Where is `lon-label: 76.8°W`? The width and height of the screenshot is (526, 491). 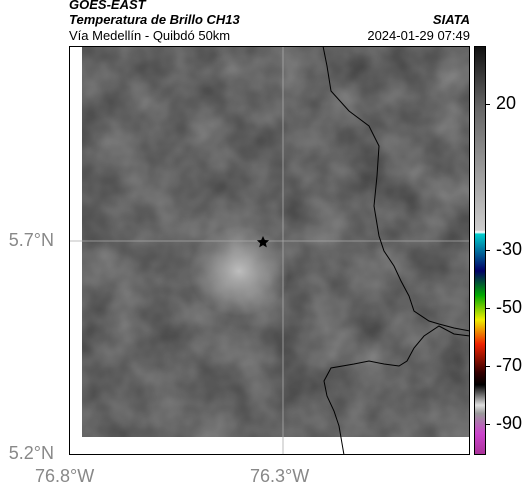
lon-label: 76.8°W is located at coordinates (65, 476).